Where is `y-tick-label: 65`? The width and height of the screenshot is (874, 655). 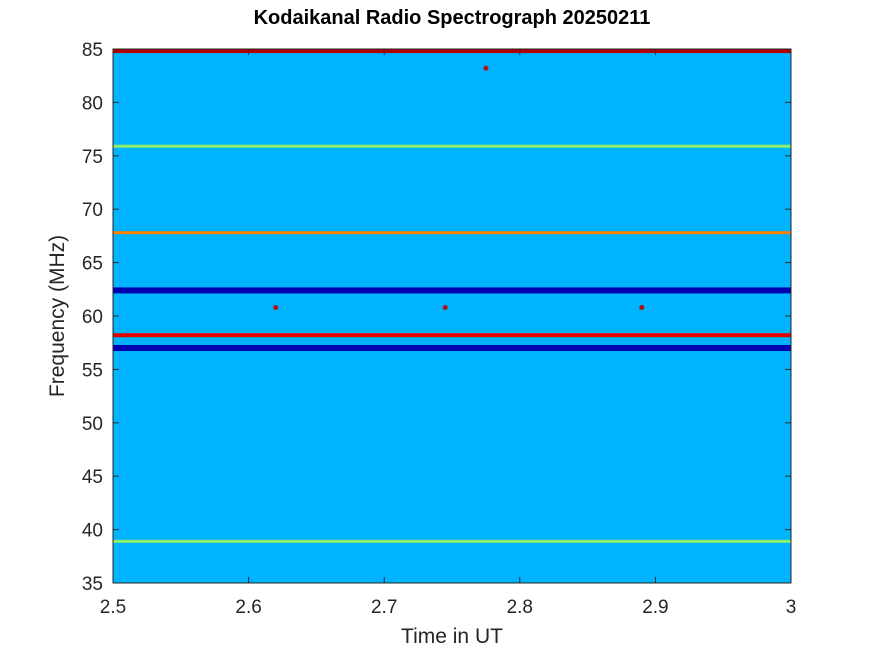
y-tick-label: 65 is located at coordinates (92, 264).